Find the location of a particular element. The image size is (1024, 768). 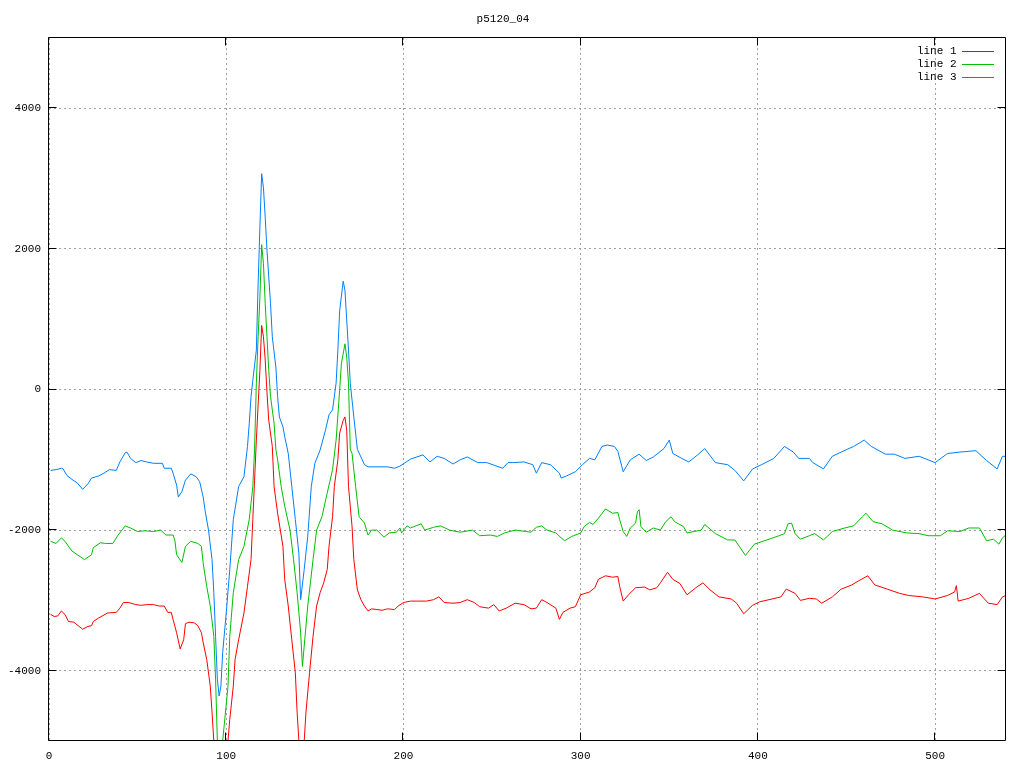

x-tick-label: 200 is located at coordinates (403, 755).